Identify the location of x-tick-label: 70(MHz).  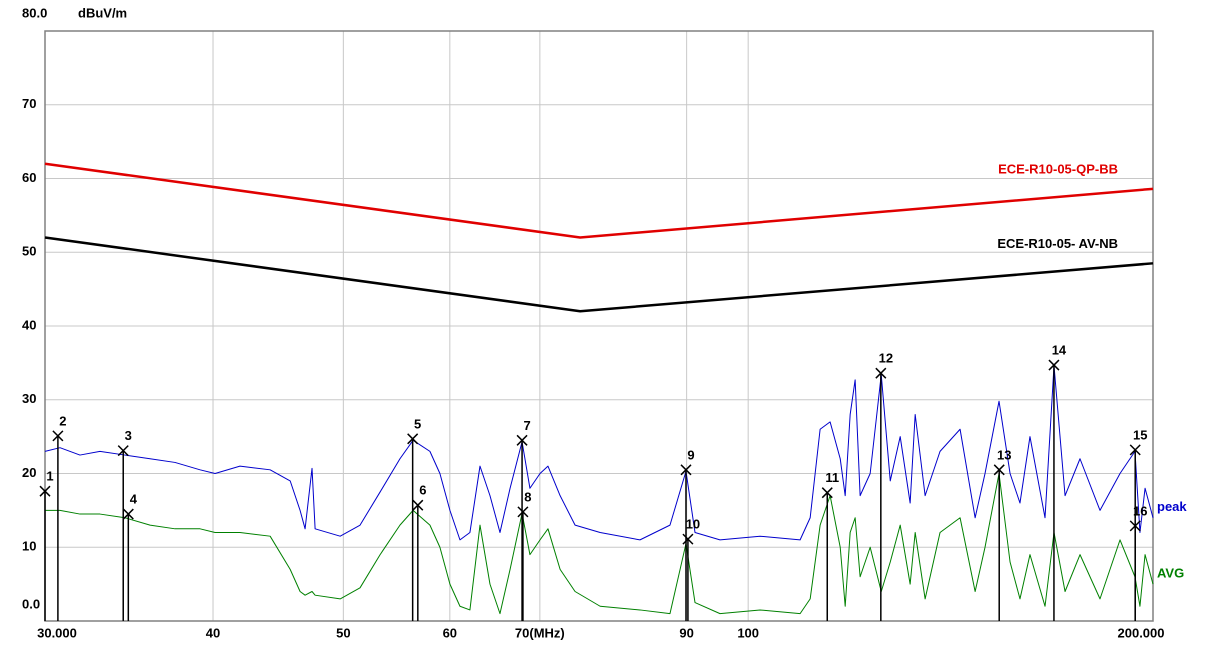
(540, 632).